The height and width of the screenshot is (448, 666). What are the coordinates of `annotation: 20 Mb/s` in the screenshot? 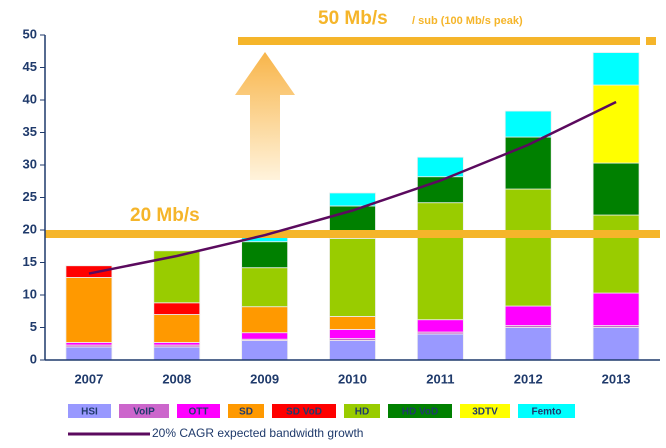 It's located at (165, 215).